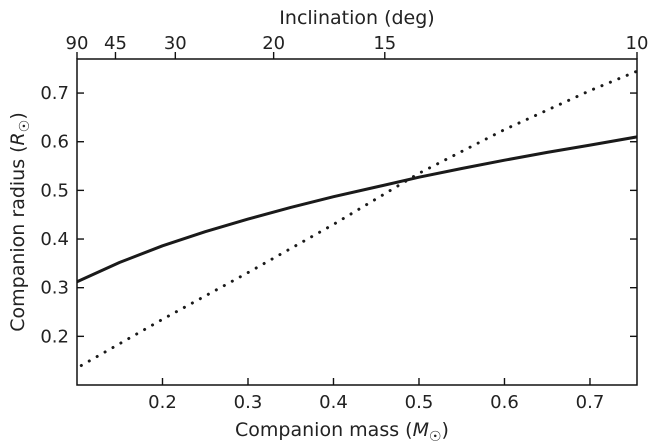 The width and height of the screenshot is (651, 442). I want to click on x-axis-sun-symbol: ☉, so click(435, 435).